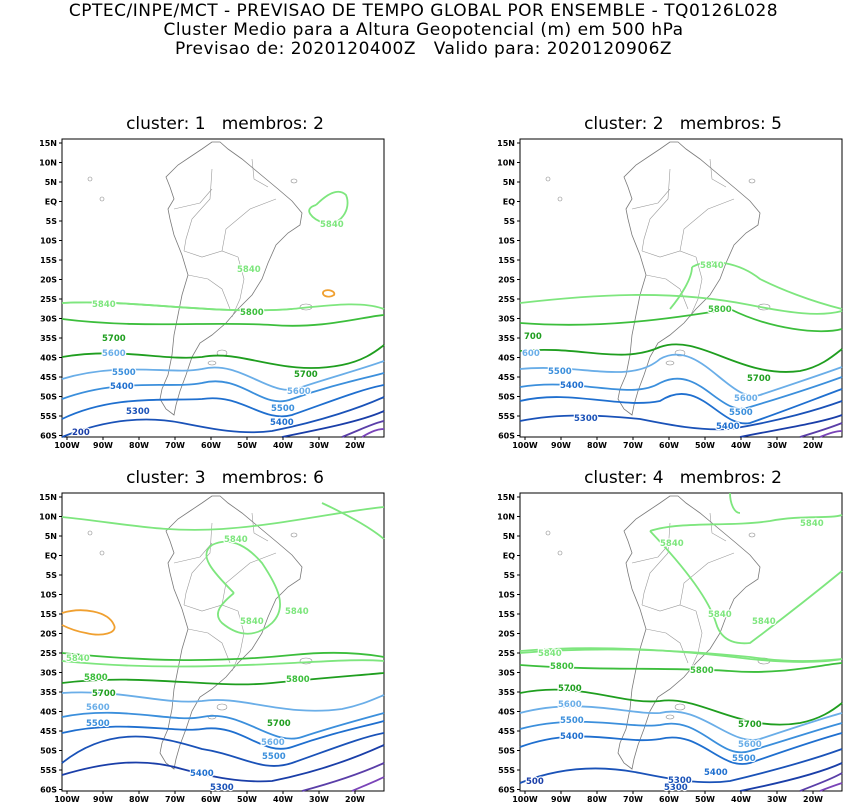 The image size is (847, 803). I want to click on contour-line-closed-high, so click(329, 293).